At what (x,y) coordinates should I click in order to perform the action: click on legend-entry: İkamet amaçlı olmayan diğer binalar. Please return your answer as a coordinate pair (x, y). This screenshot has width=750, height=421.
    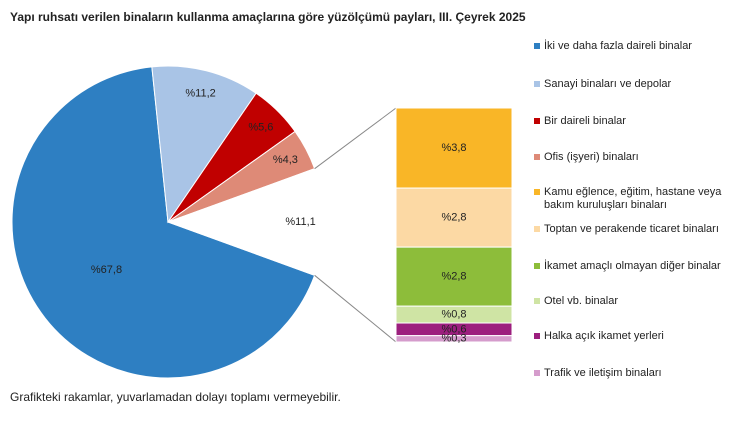
    Looking at the image, I should click on (639, 266).